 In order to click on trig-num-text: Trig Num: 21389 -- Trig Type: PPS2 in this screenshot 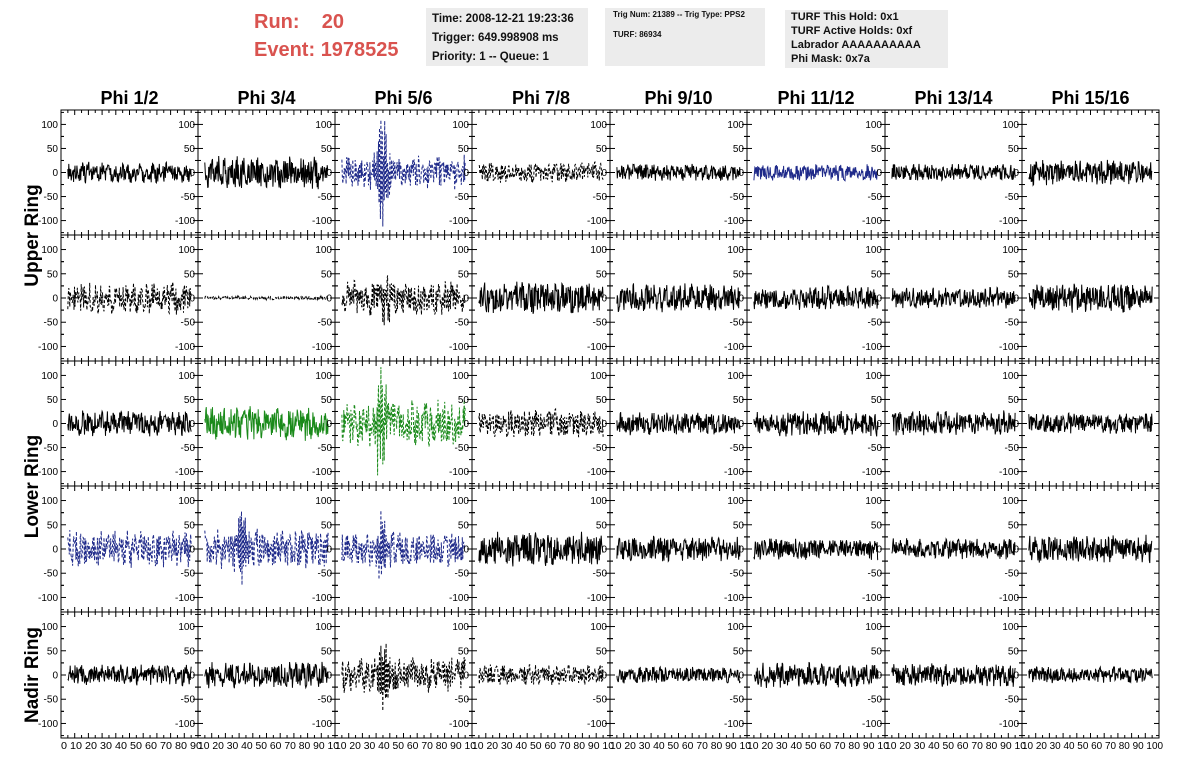, I will do `click(679, 14)`.